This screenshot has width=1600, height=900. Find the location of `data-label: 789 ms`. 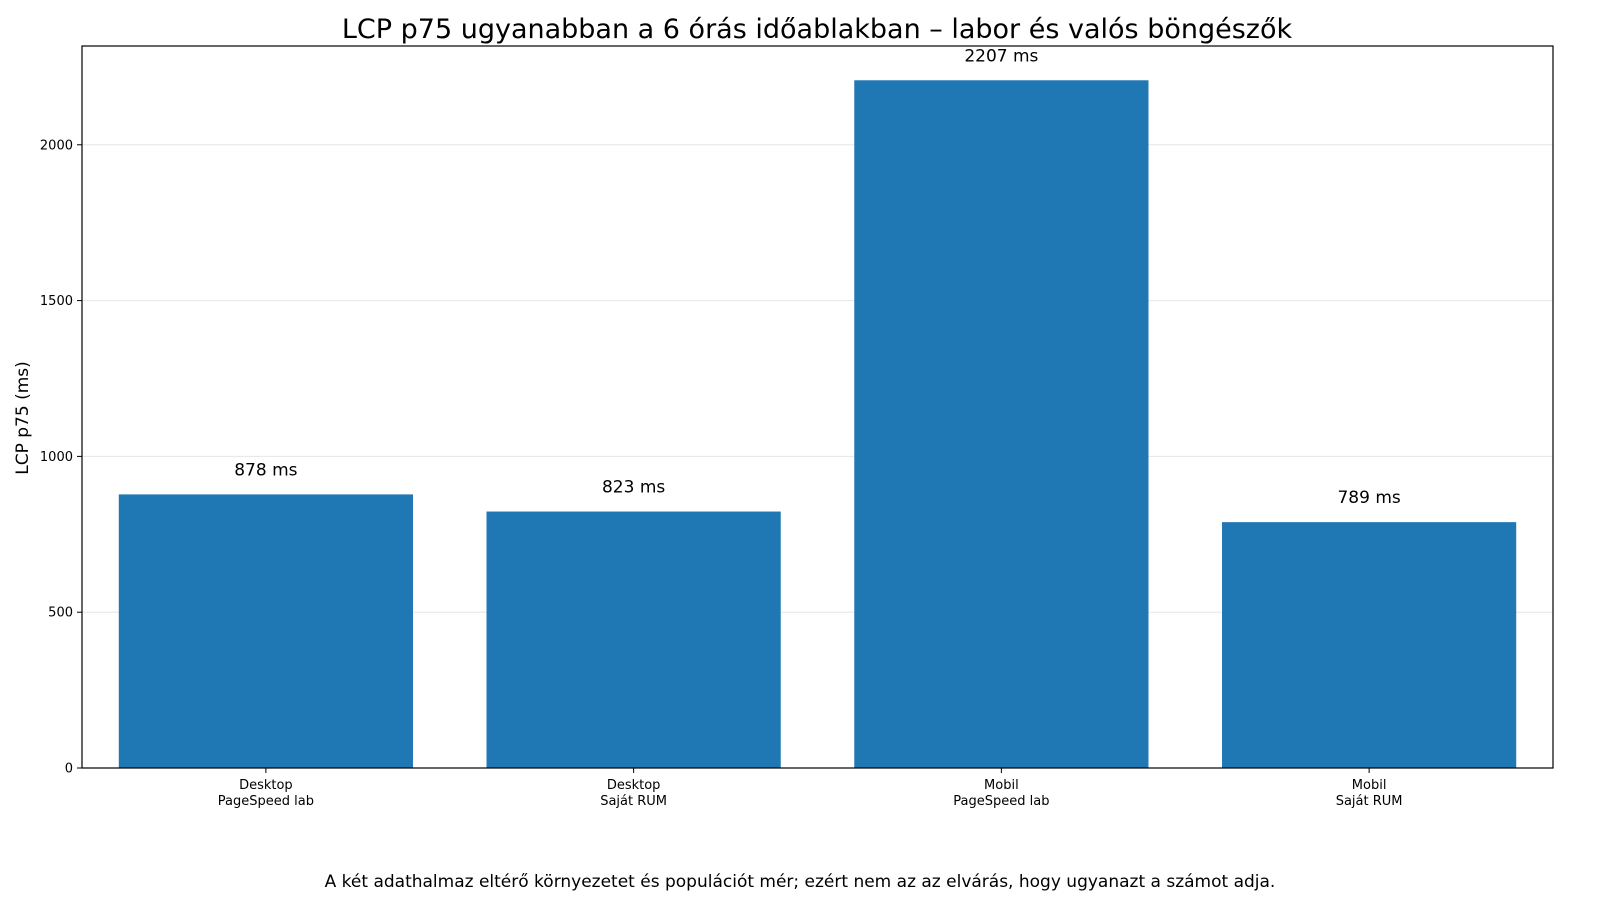

data-label: 789 ms is located at coordinates (1368, 498).